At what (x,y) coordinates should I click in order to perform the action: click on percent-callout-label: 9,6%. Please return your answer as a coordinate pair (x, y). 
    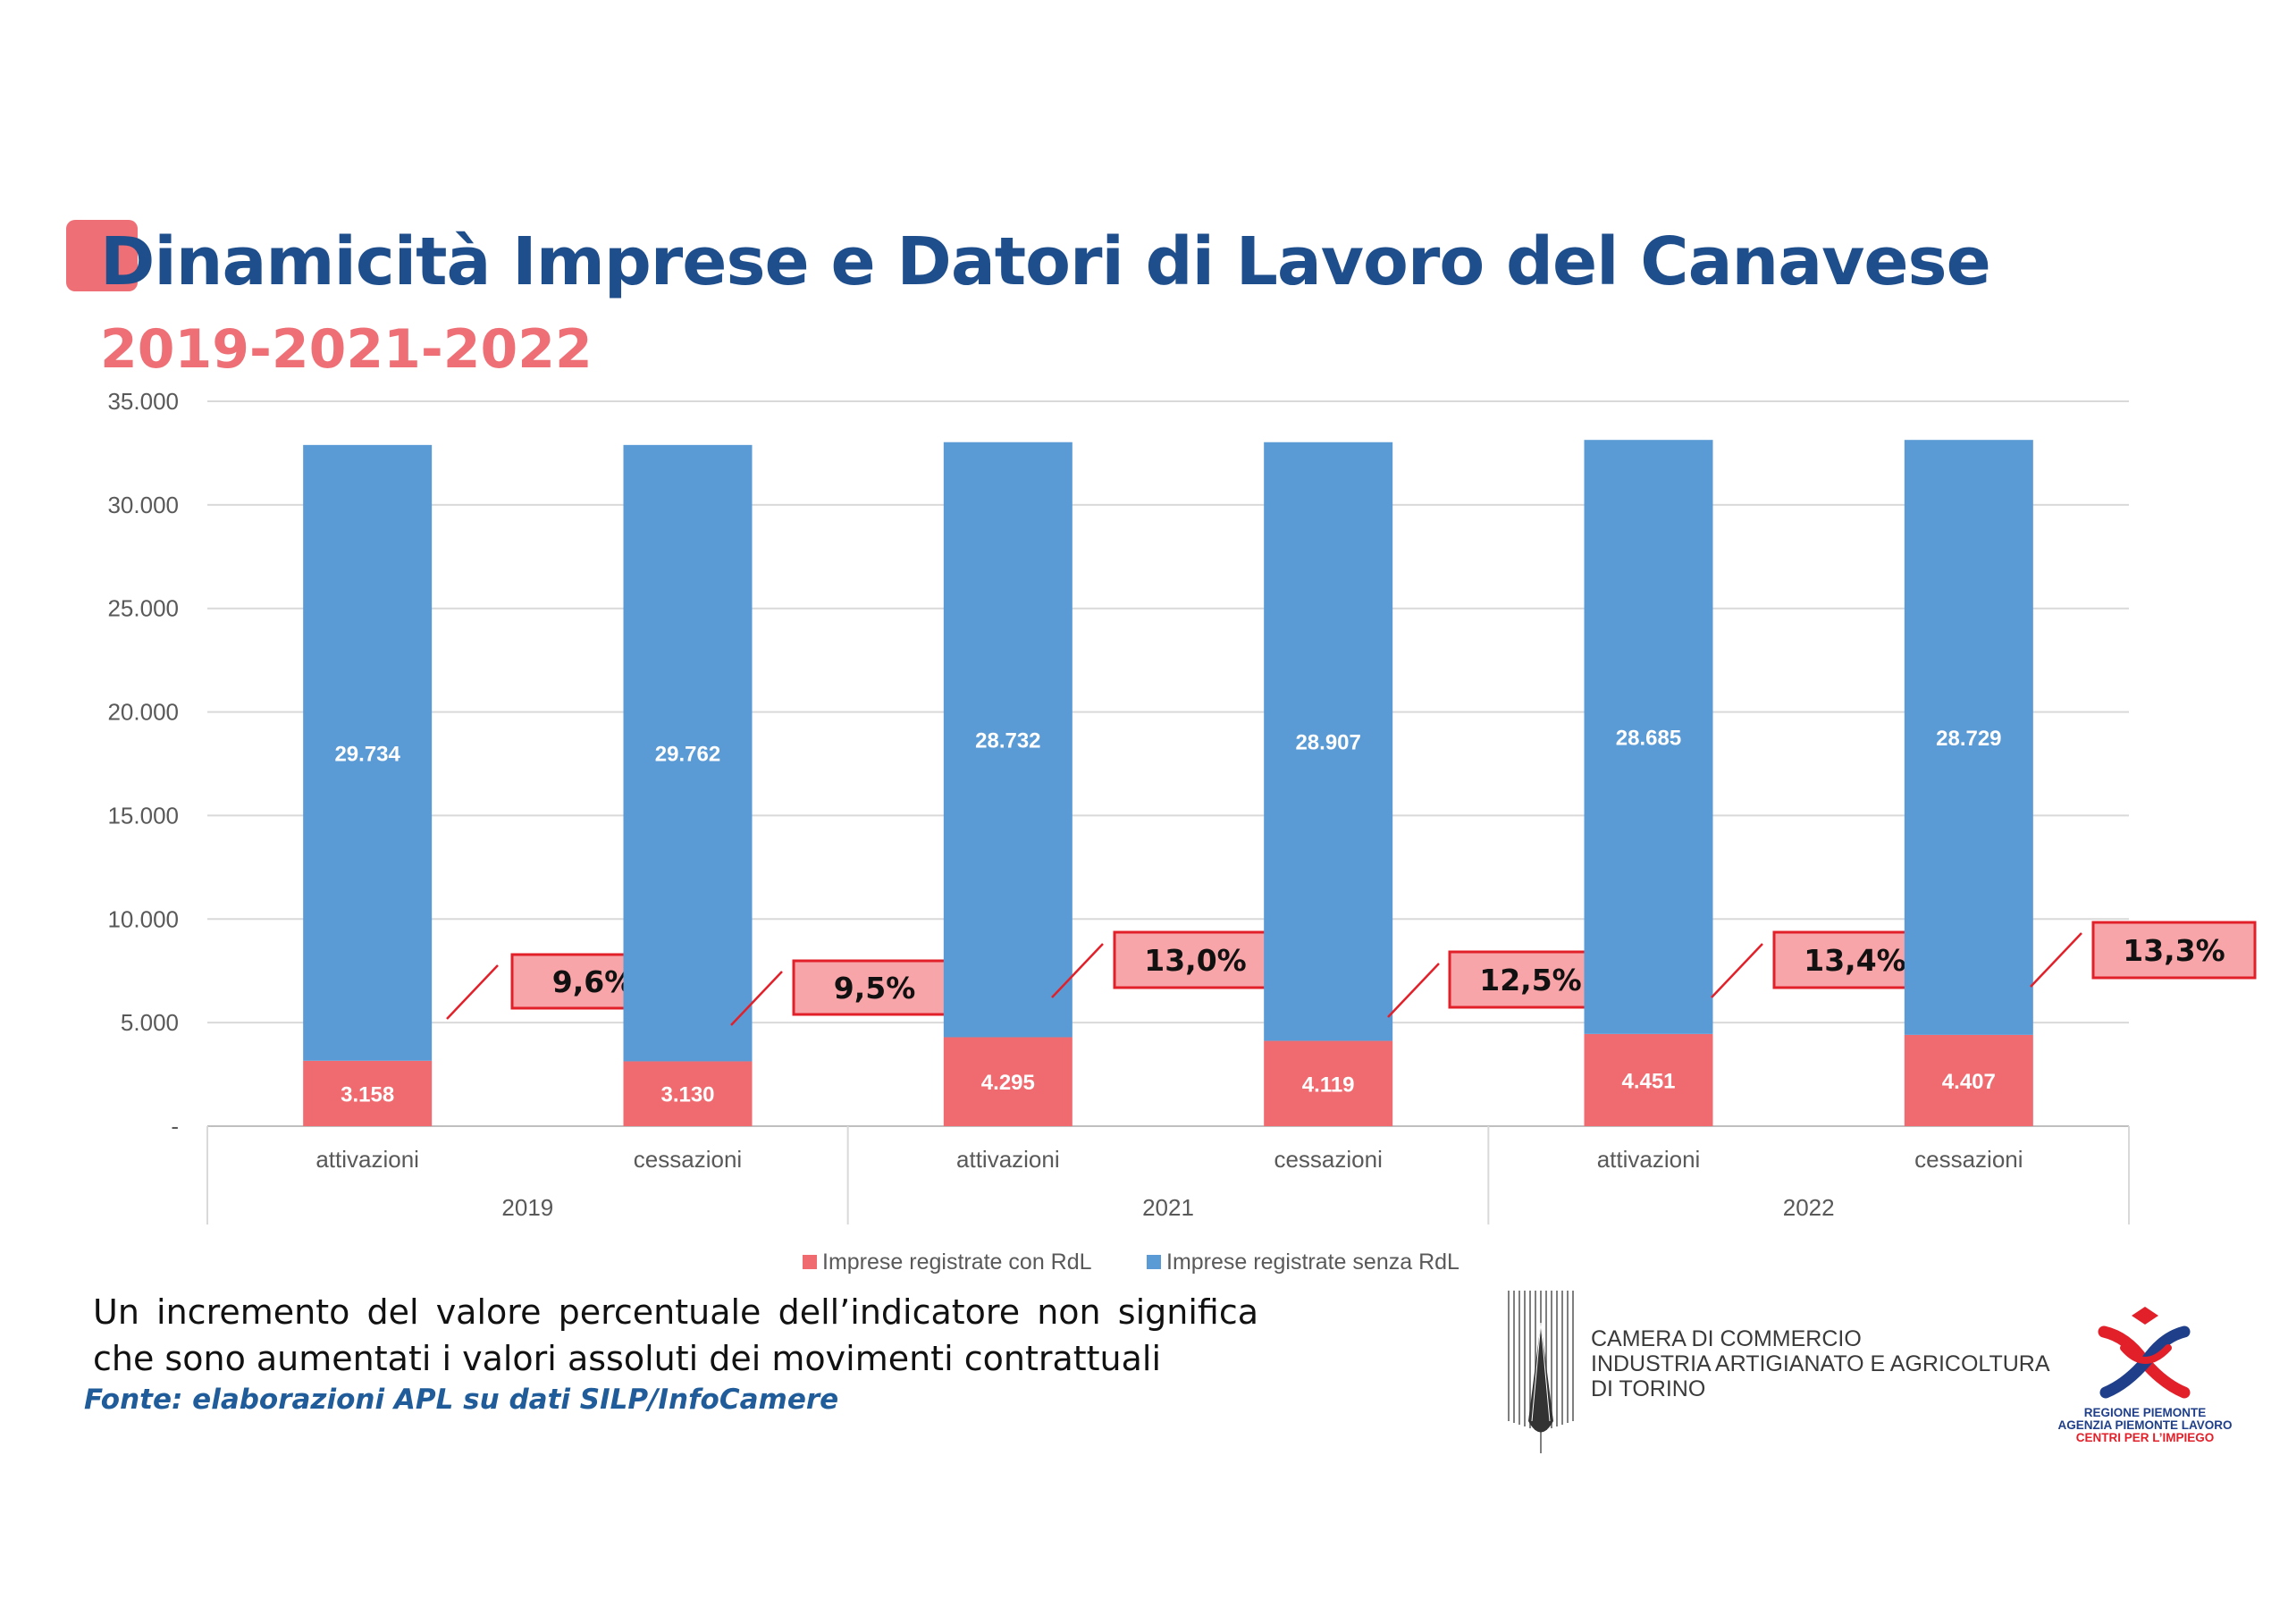
    Looking at the image, I should click on (594, 982).